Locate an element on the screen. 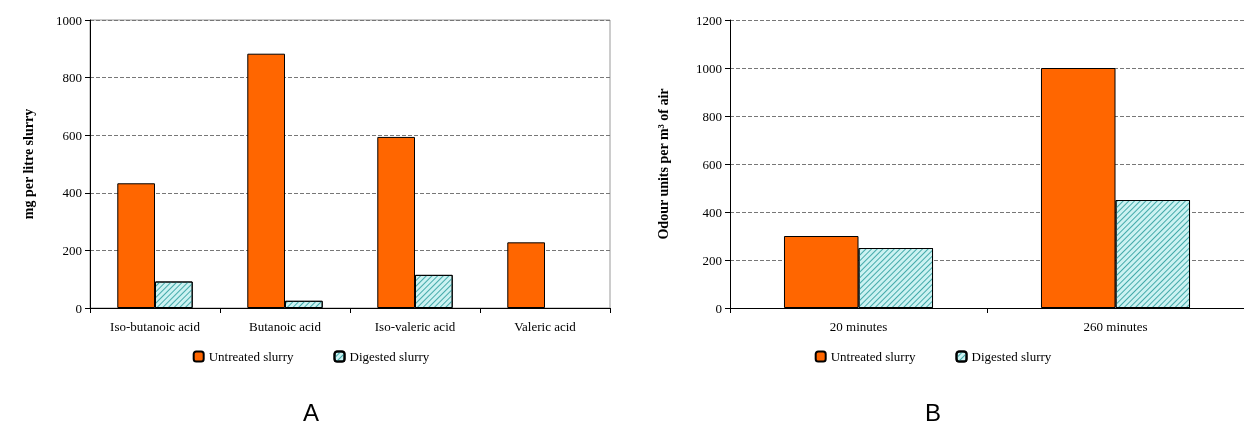 Image resolution: width=1244 pixels, height=447 pixels. y-tick-label: 1200 is located at coordinates (709, 20).